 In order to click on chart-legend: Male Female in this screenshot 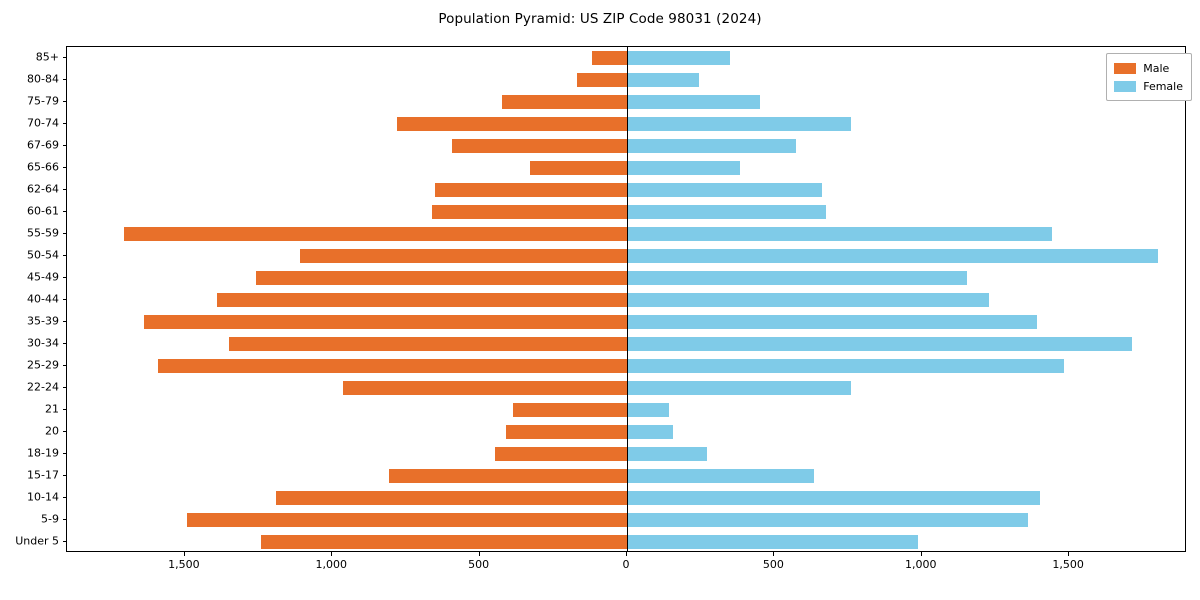, I will do `click(1149, 77)`.